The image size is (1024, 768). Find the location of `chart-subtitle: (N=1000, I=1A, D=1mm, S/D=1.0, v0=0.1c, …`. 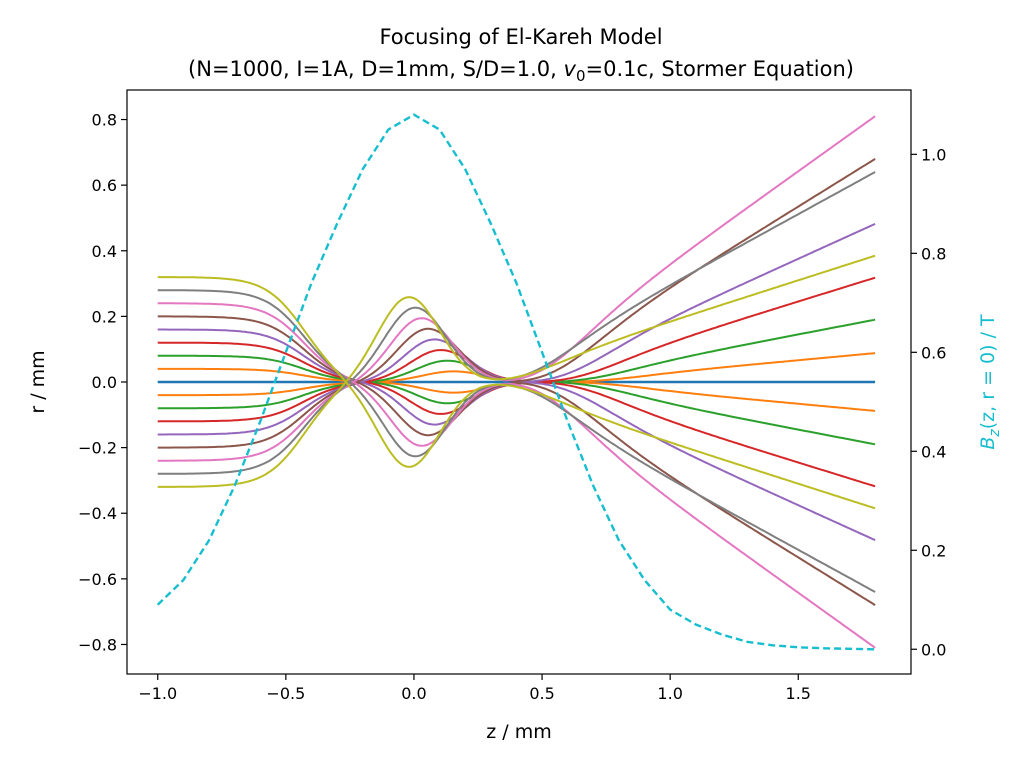

chart-subtitle: (N=1000, I=1A, D=1mm, S/D=1.0, v0=0.1c, … is located at coordinates (521, 71).